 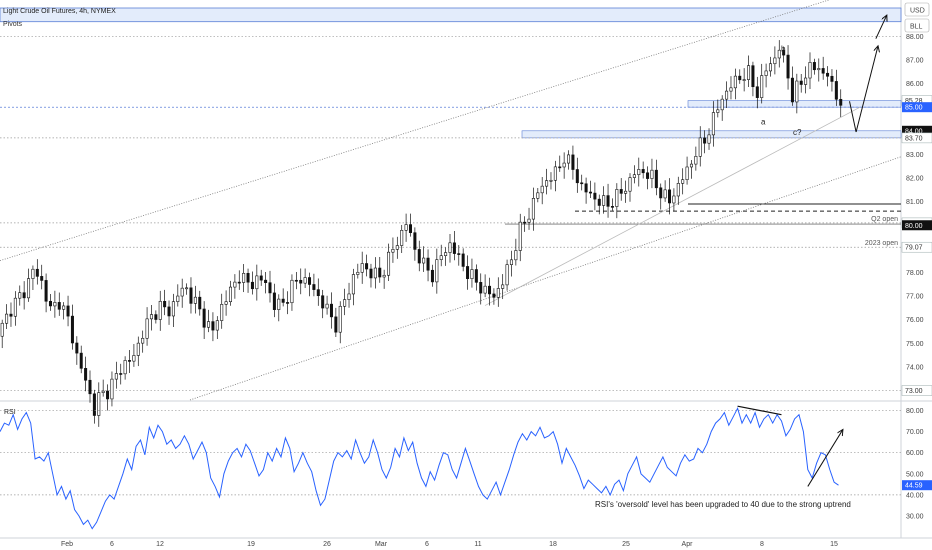 I want to click on unit-label: BLL, so click(x=916, y=27).